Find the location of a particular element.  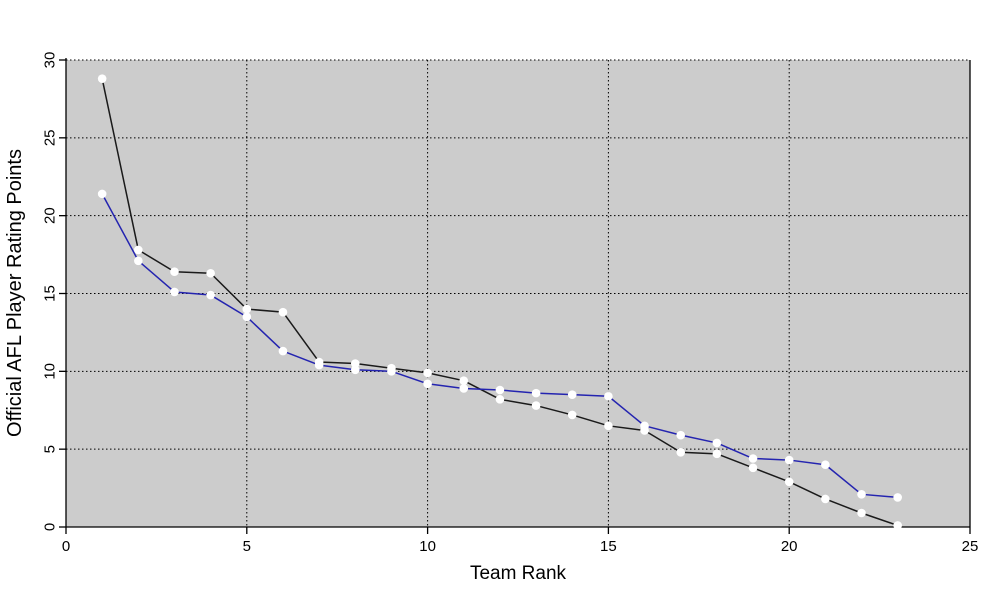

y-tick-label: 30 is located at coordinates (50, 60).